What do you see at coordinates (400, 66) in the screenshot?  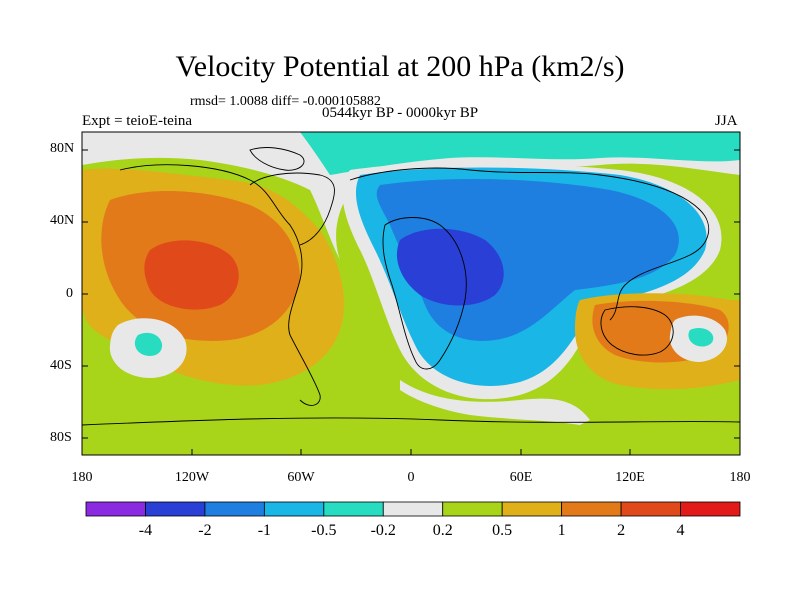 I see `plot-title: Velocity Potential at 200 hPa (km2/s)` at bounding box center [400, 66].